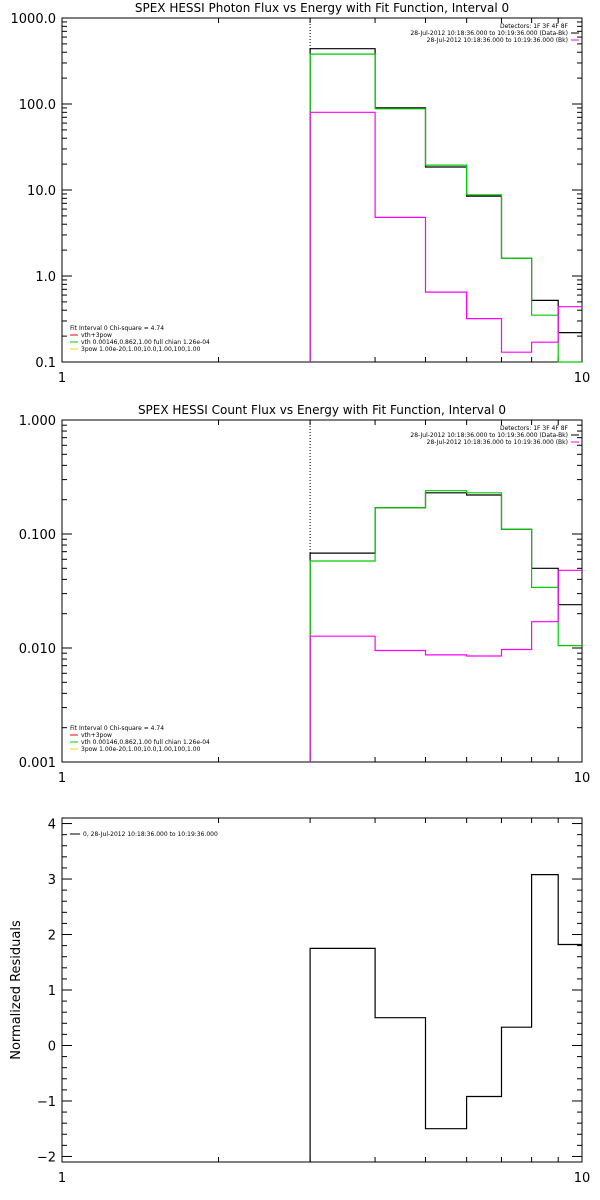 This screenshot has width=600, height=1200. Describe the element at coordinates (52, 1046) in the screenshot. I see `y-tick-label: 0` at that location.